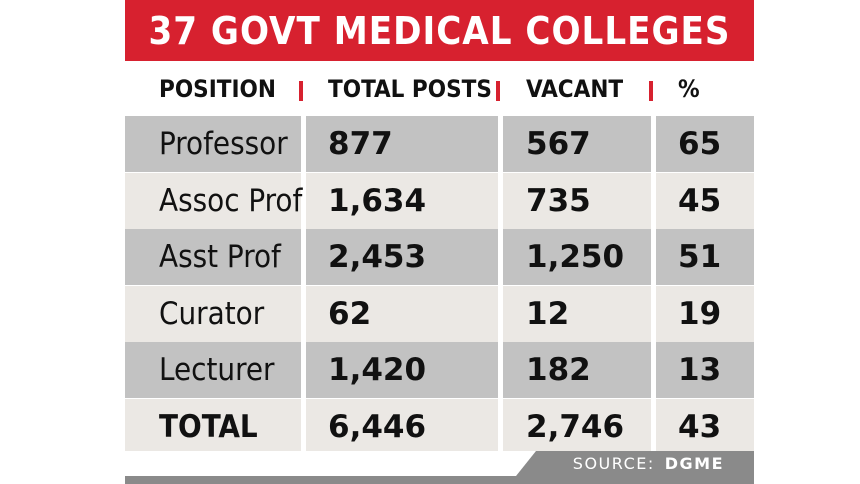 This screenshot has height=484, width=860. Describe the element at coordinates (439, 257) in the screenshot. I see `table-row: Asst Prof 2,453 1,250 51` at that location.